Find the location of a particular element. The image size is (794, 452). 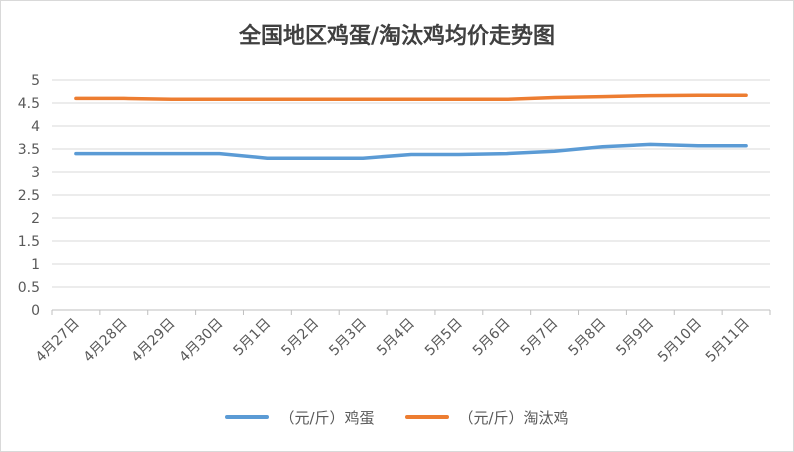

legend-swatch-culled-chicken is located at coordinates (426, 417).